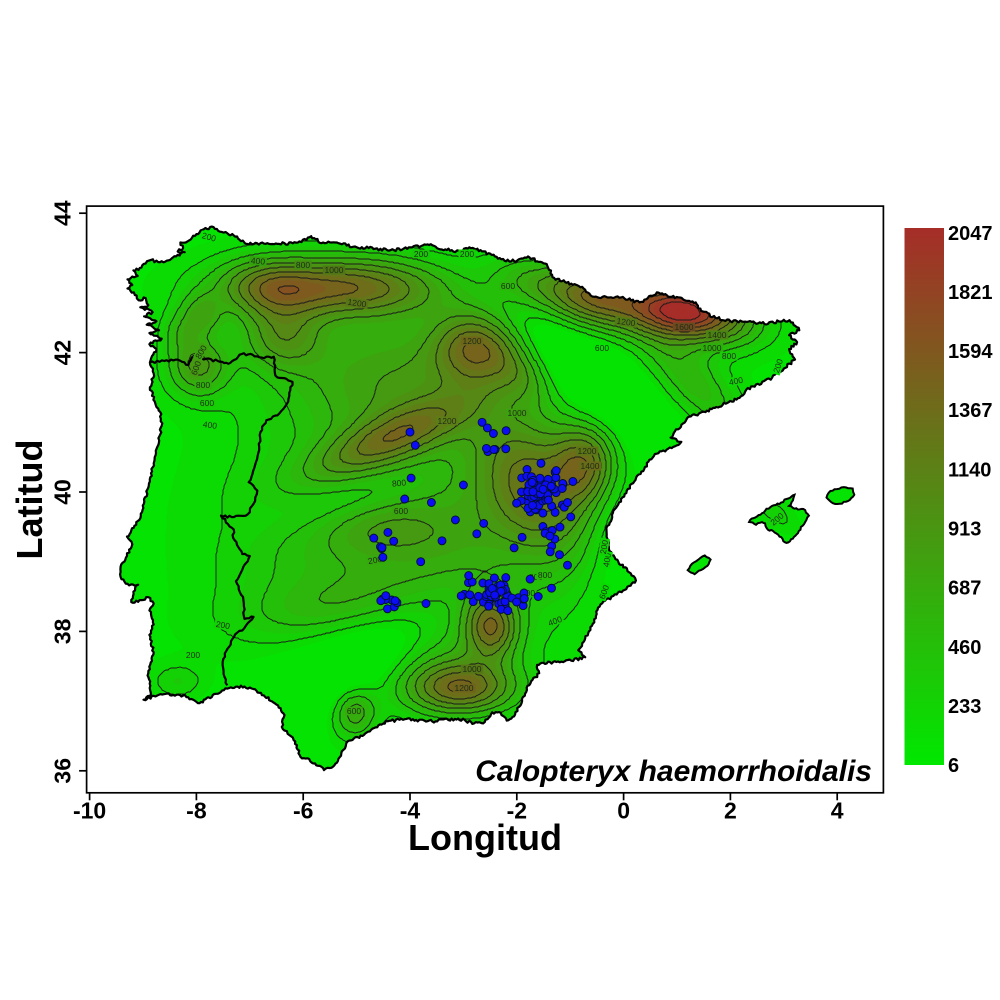 This screenshot has height=1000, width=1000. What do you see at coordinates (63, 353) in the screenshot?
I see `svg-text: 42` at bounding box center [63, 353].